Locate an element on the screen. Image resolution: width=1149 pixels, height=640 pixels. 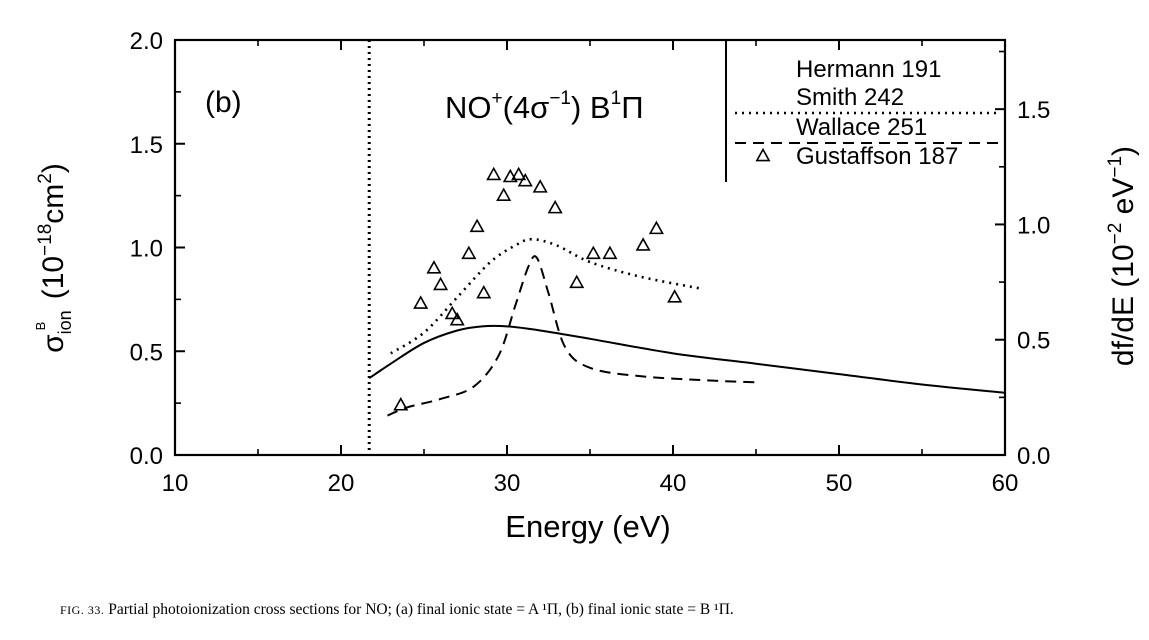
y-right-tick-label: 1.5 is located at coordinates (1033, 110).